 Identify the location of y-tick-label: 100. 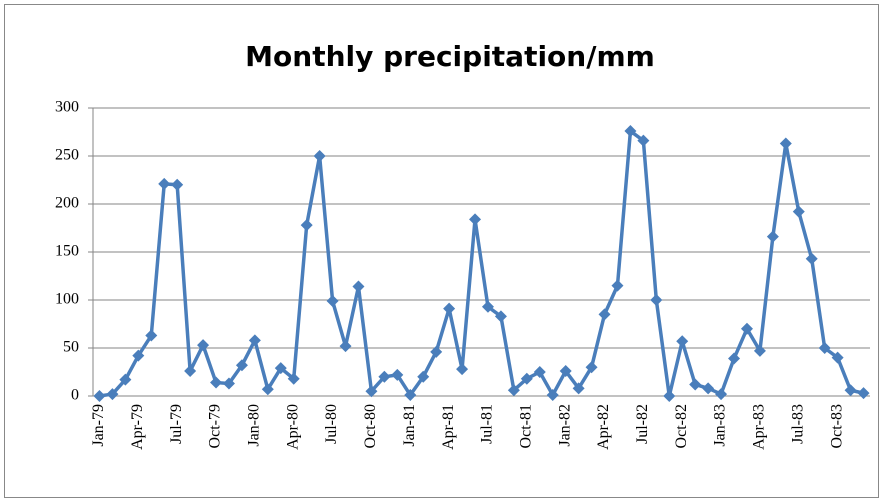
(67, 299).